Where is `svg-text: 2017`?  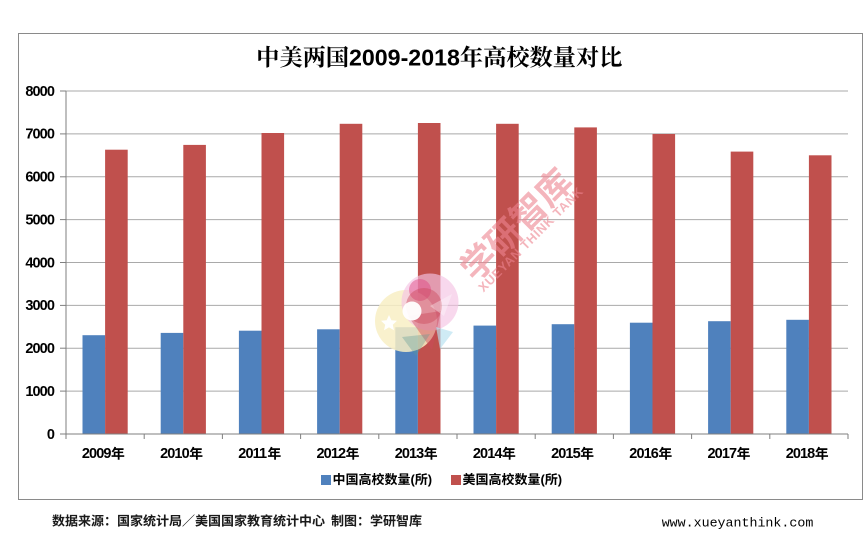
svg-text: 2017 is located at coordinates (722, 454).